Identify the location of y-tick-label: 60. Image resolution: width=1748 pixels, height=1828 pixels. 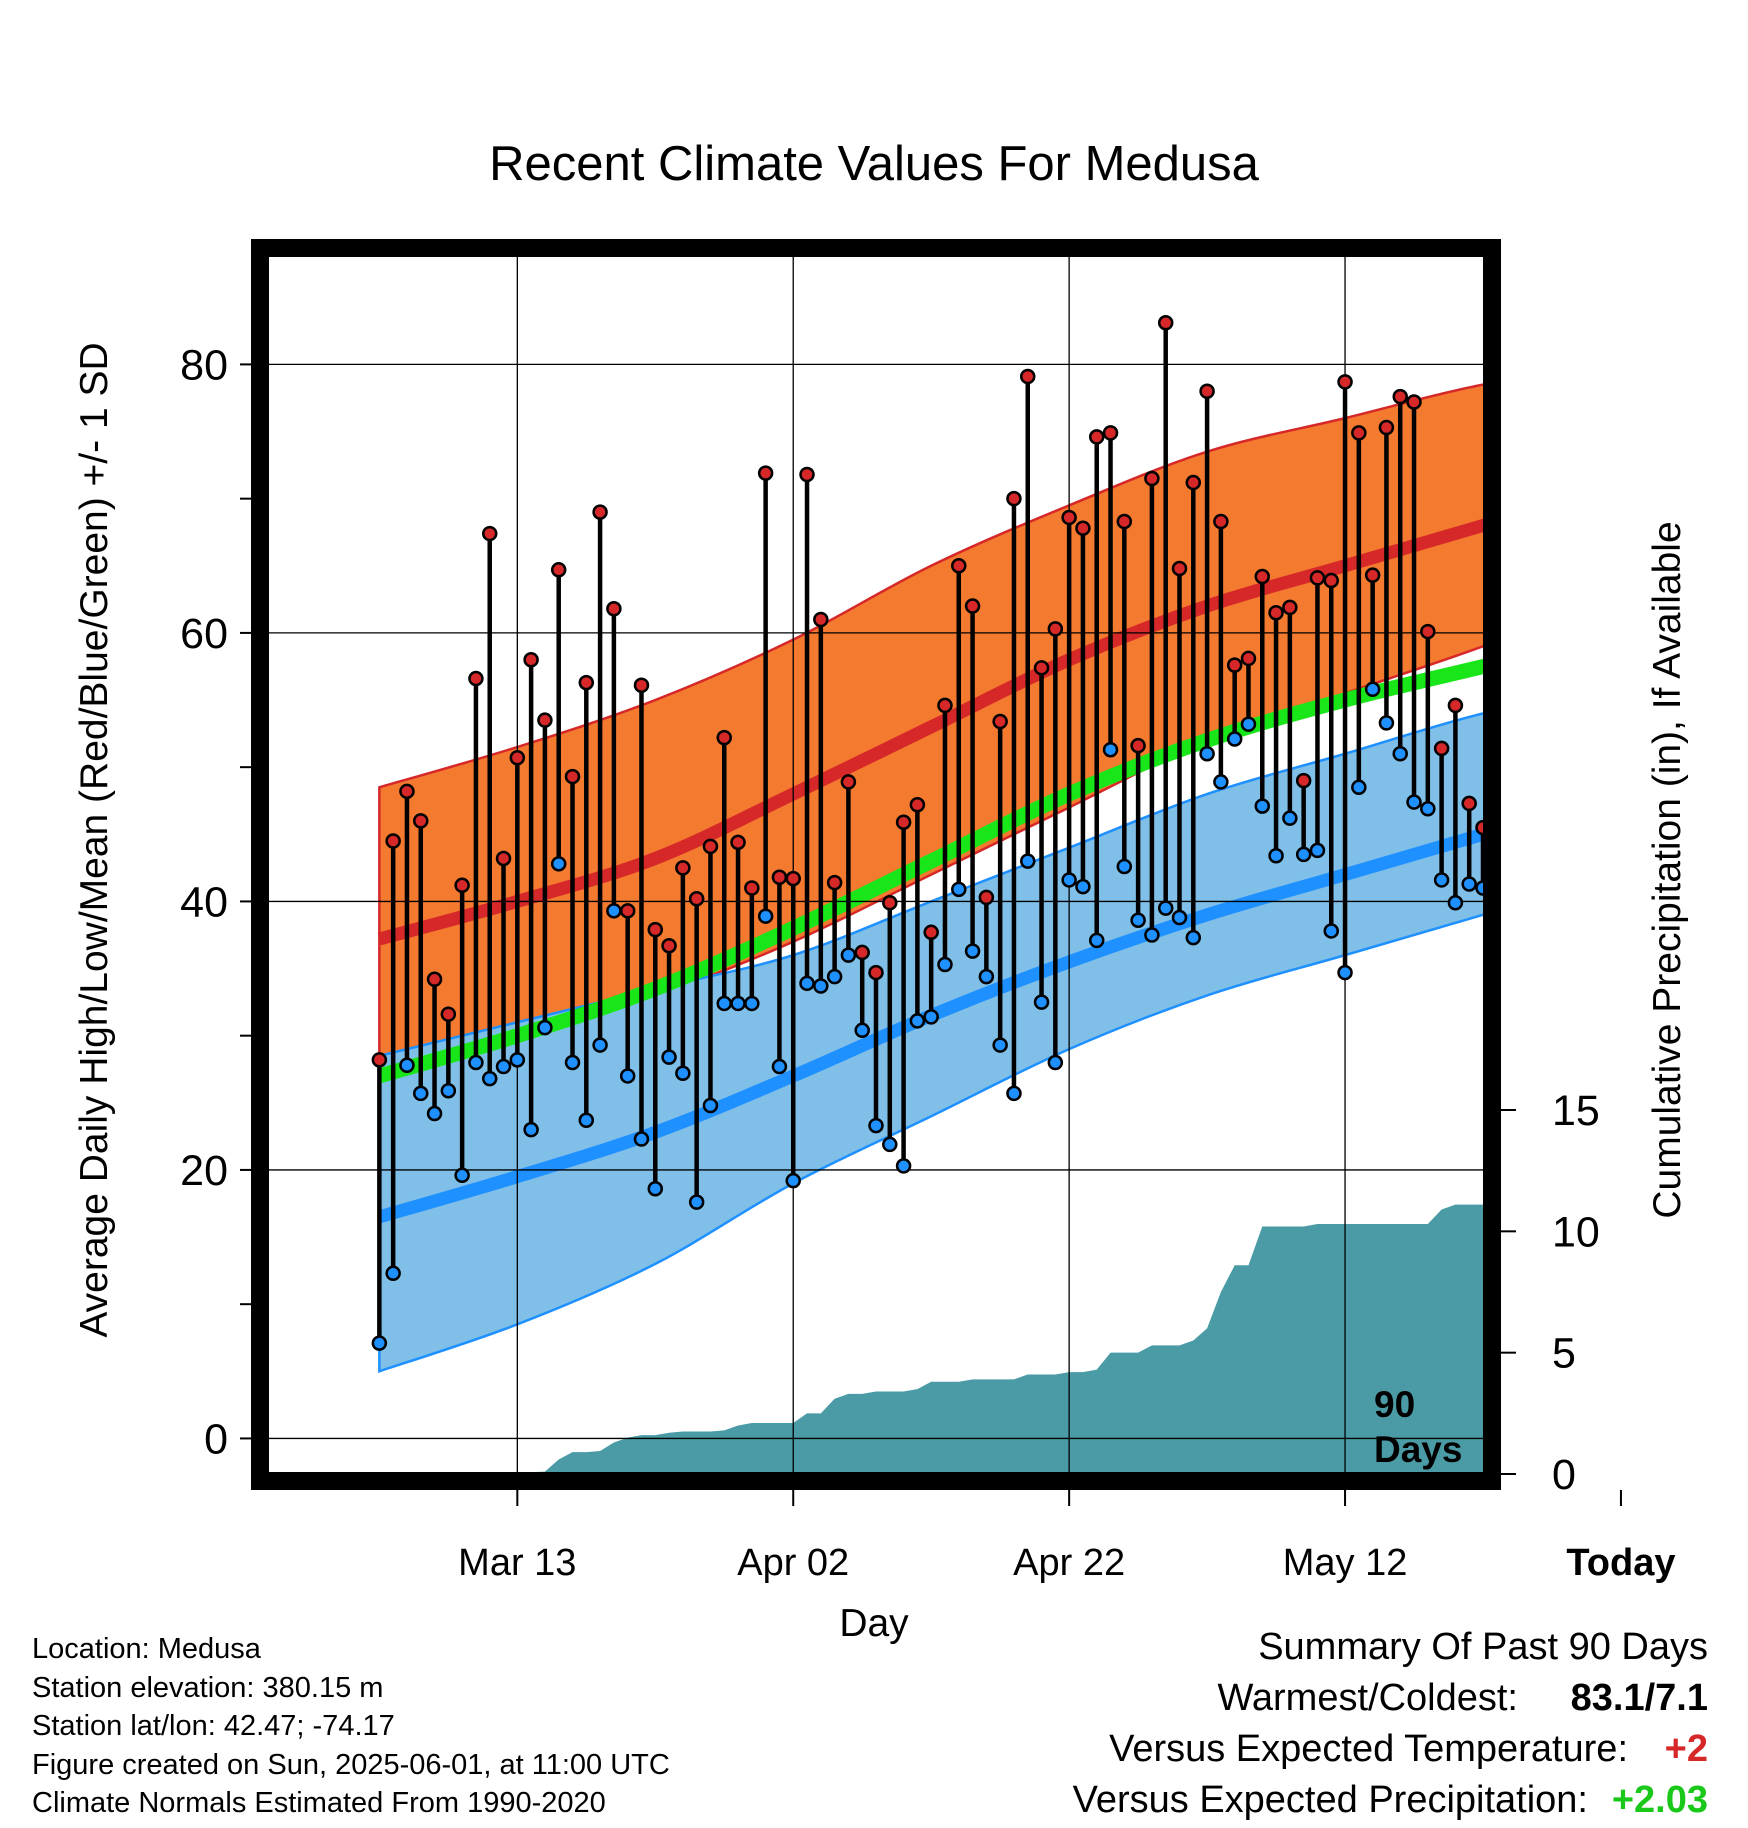
(204, 634).